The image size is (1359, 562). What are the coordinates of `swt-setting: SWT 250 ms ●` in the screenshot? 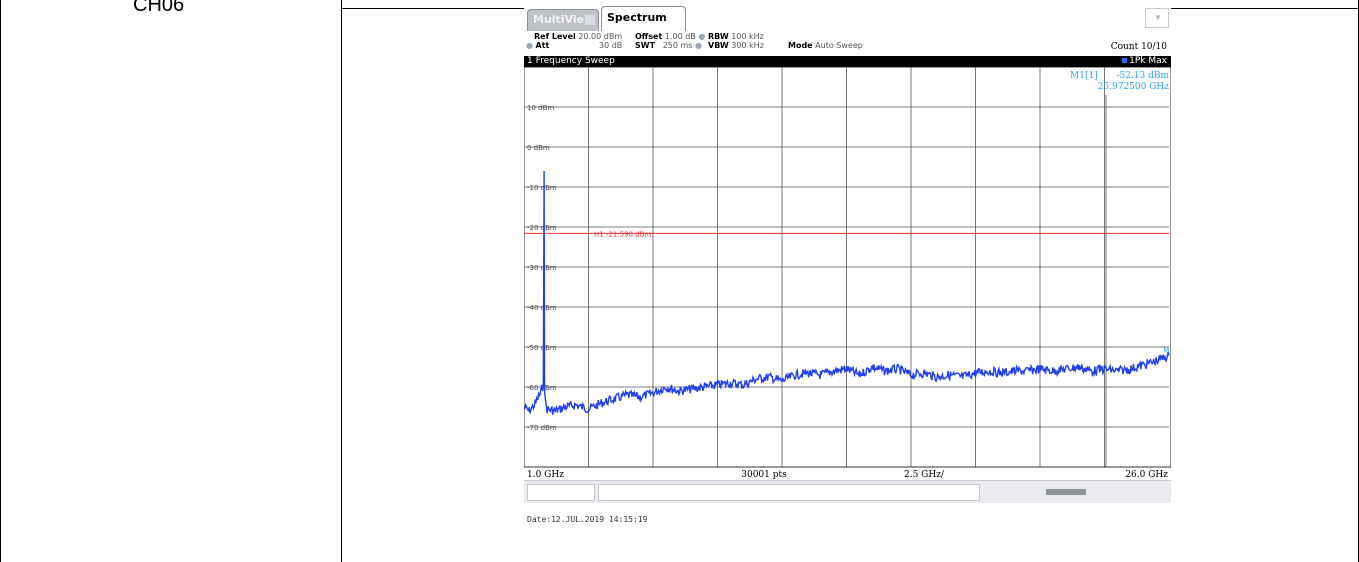 It's located at (668, 45).